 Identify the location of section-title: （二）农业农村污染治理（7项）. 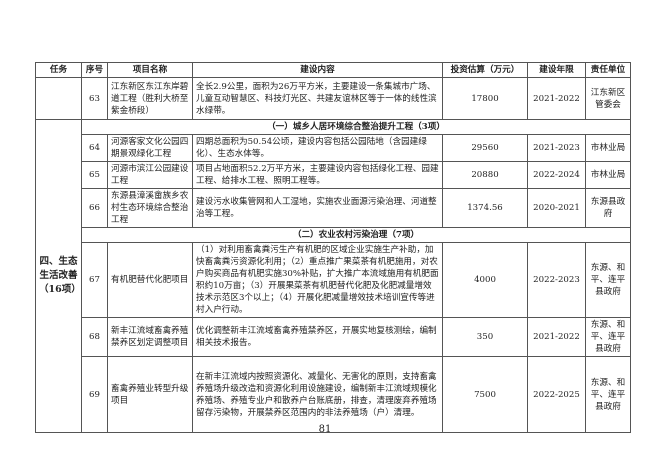
(356, 235).